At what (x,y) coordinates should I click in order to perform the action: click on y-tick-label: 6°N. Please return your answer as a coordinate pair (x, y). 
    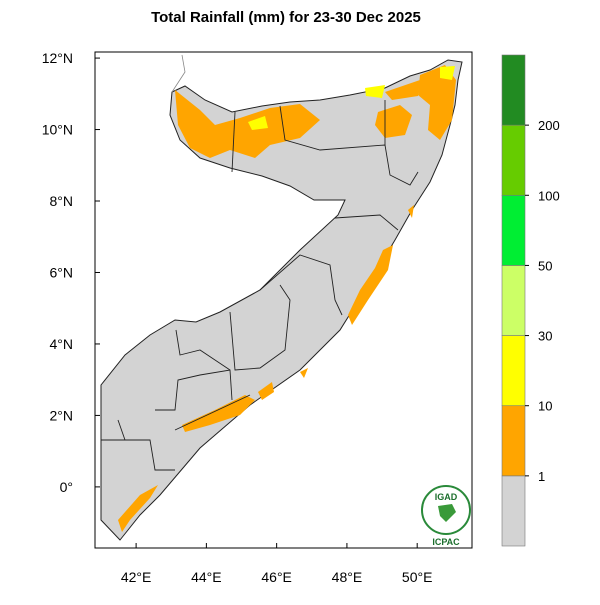
    Looking at the image, I should click on (62, 272).